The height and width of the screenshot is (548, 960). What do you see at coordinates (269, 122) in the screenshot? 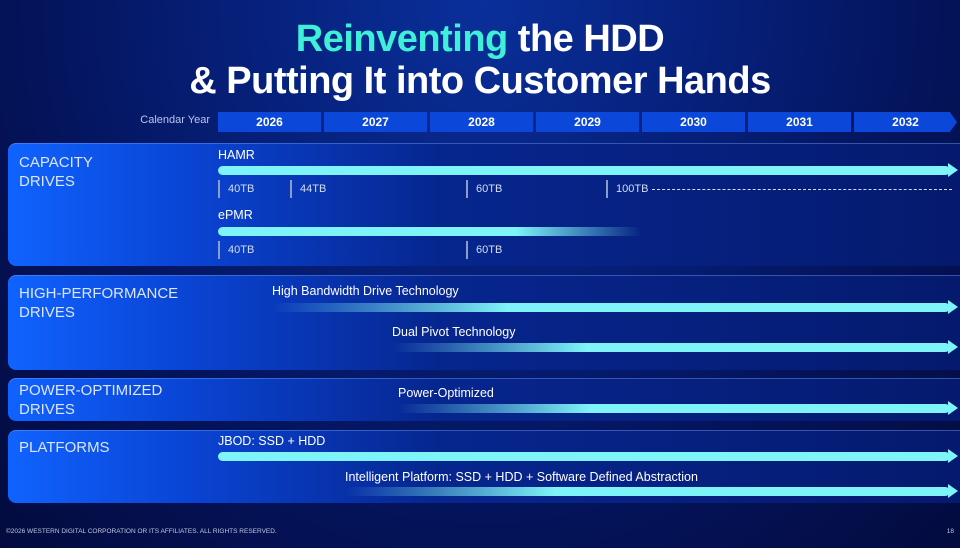
I see `year-header: 2026` at bounding box center [269, 122].